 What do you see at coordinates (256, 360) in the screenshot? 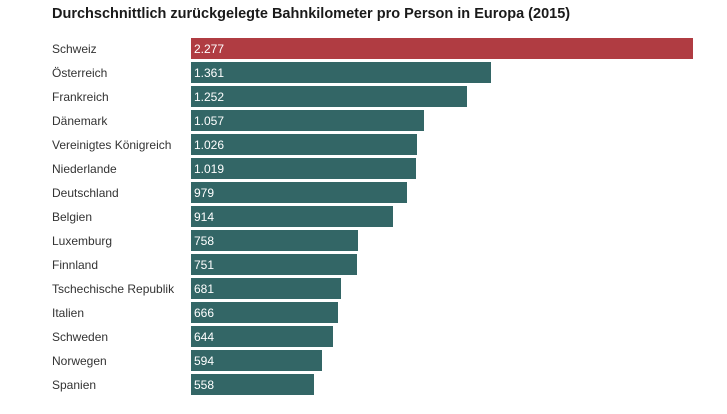
I see `bar-norwegen` at bounding box center [256, 360].